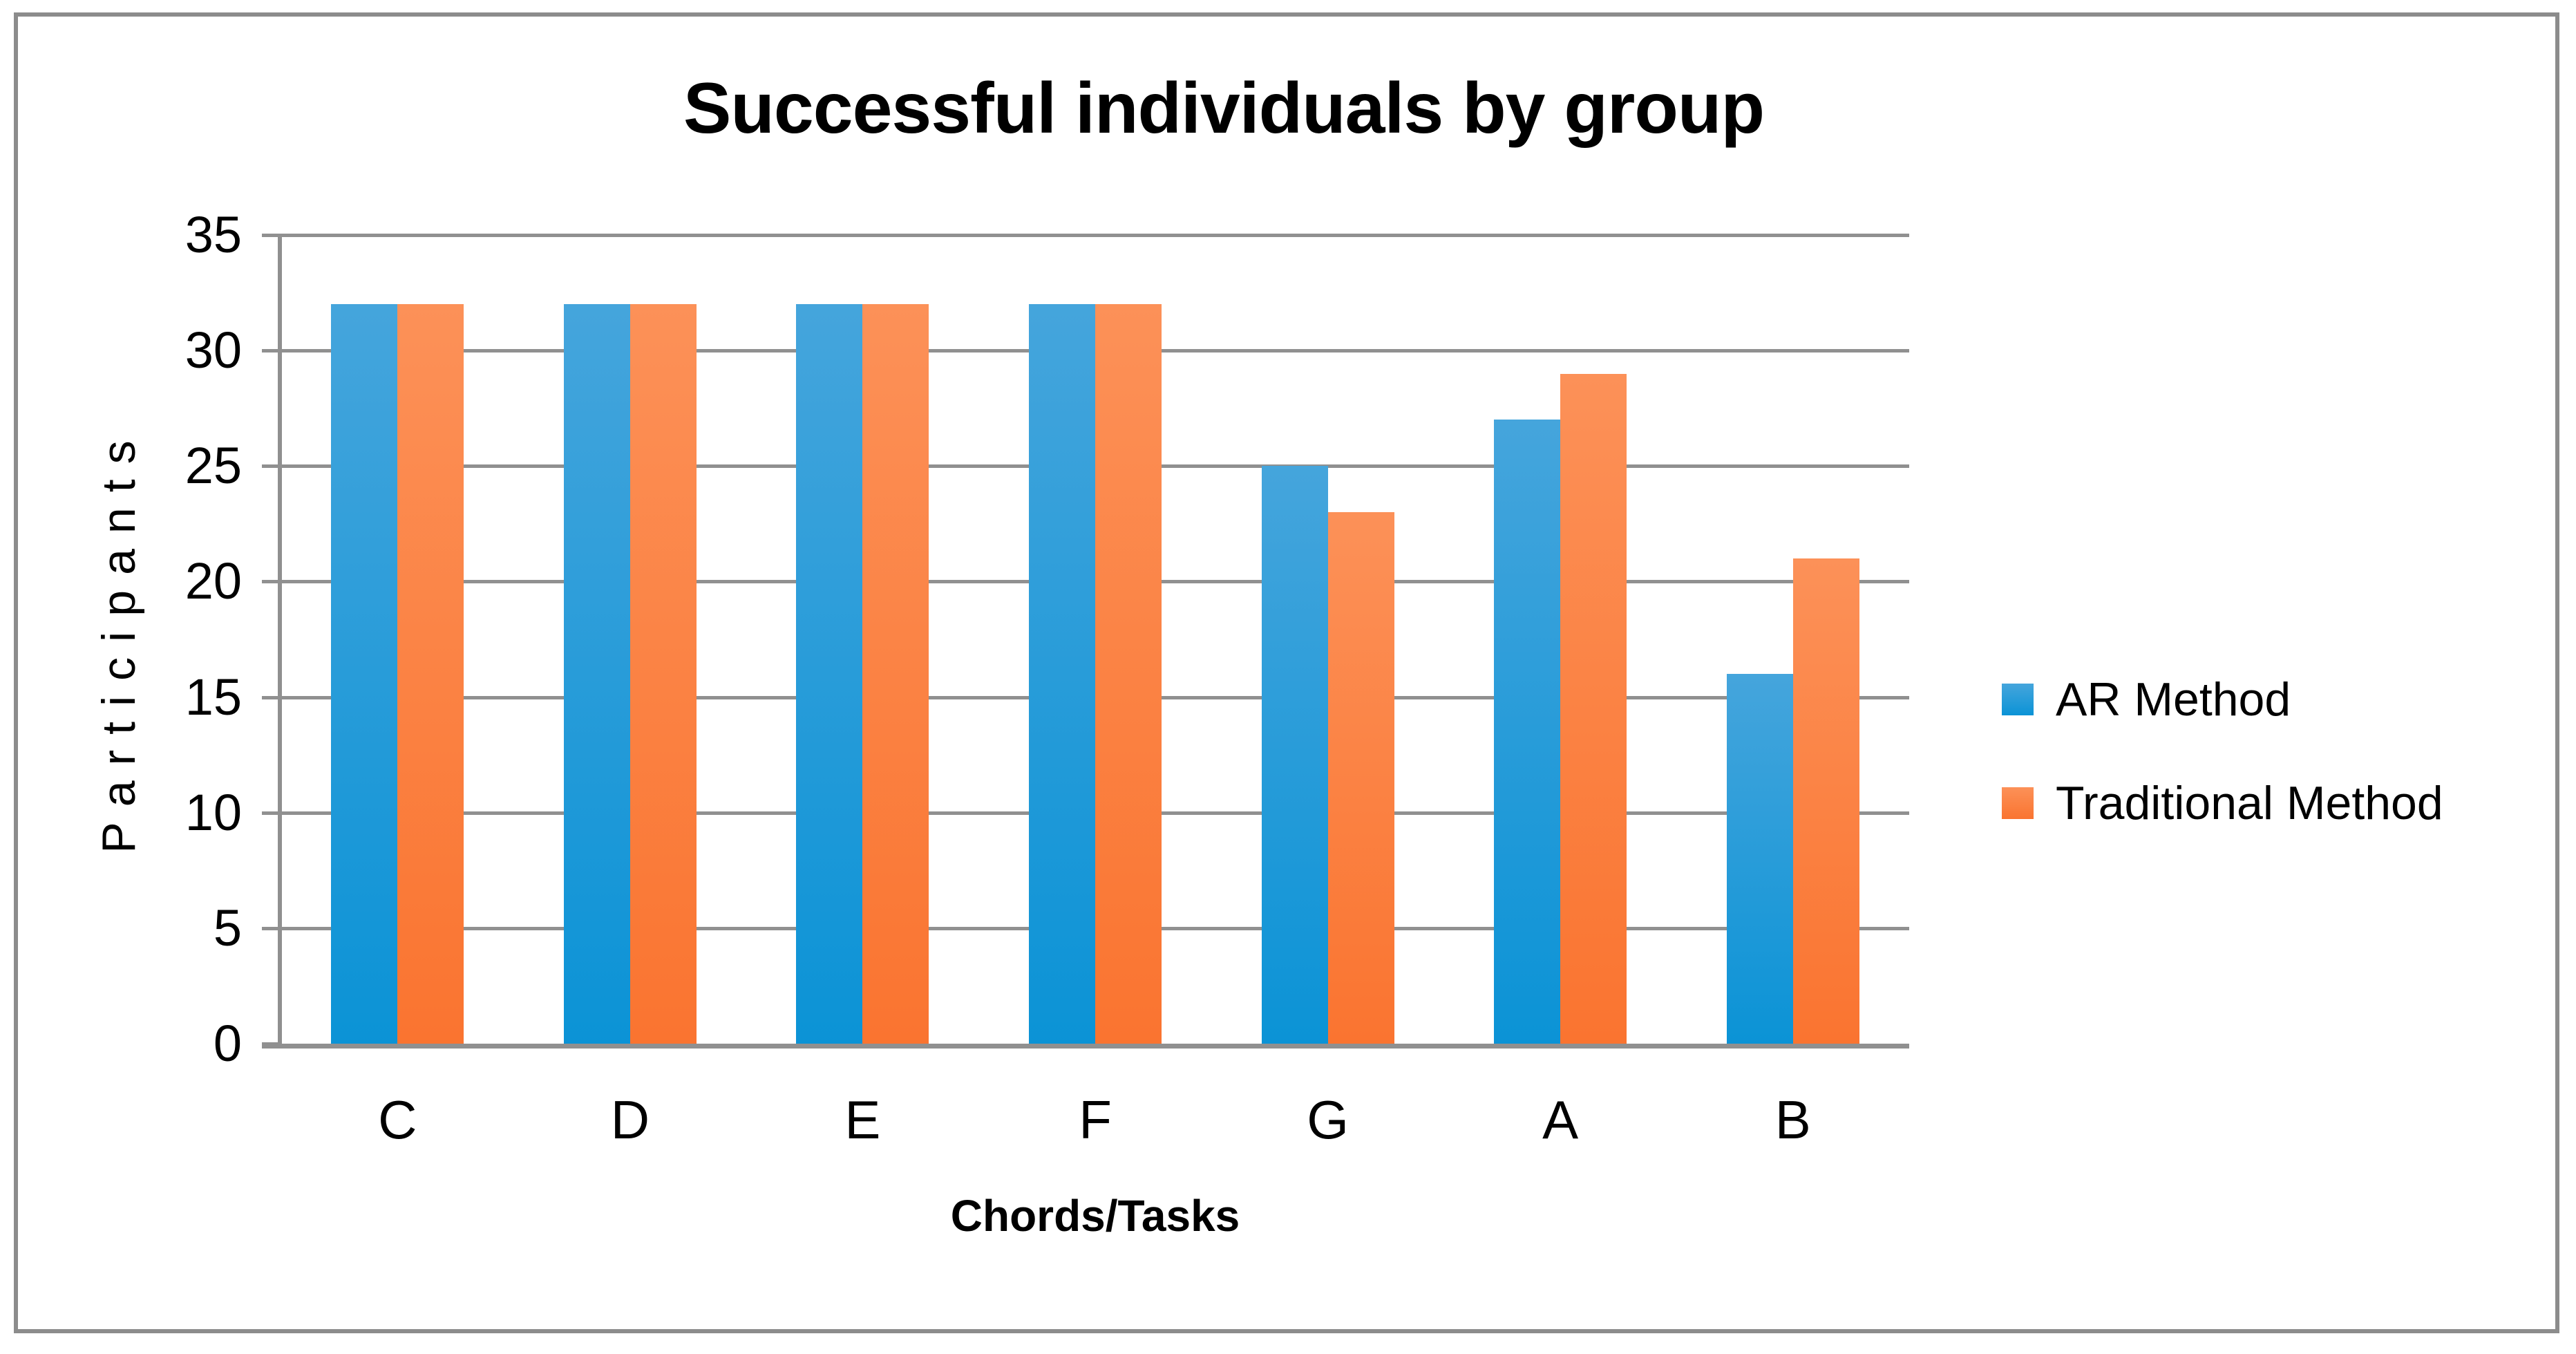 The image size is (2576, 1354). What do you see at coordinates (397, 1119) in the screenshot?
I see `x-tick-label-C: C` at bounding box center [397, 1119].